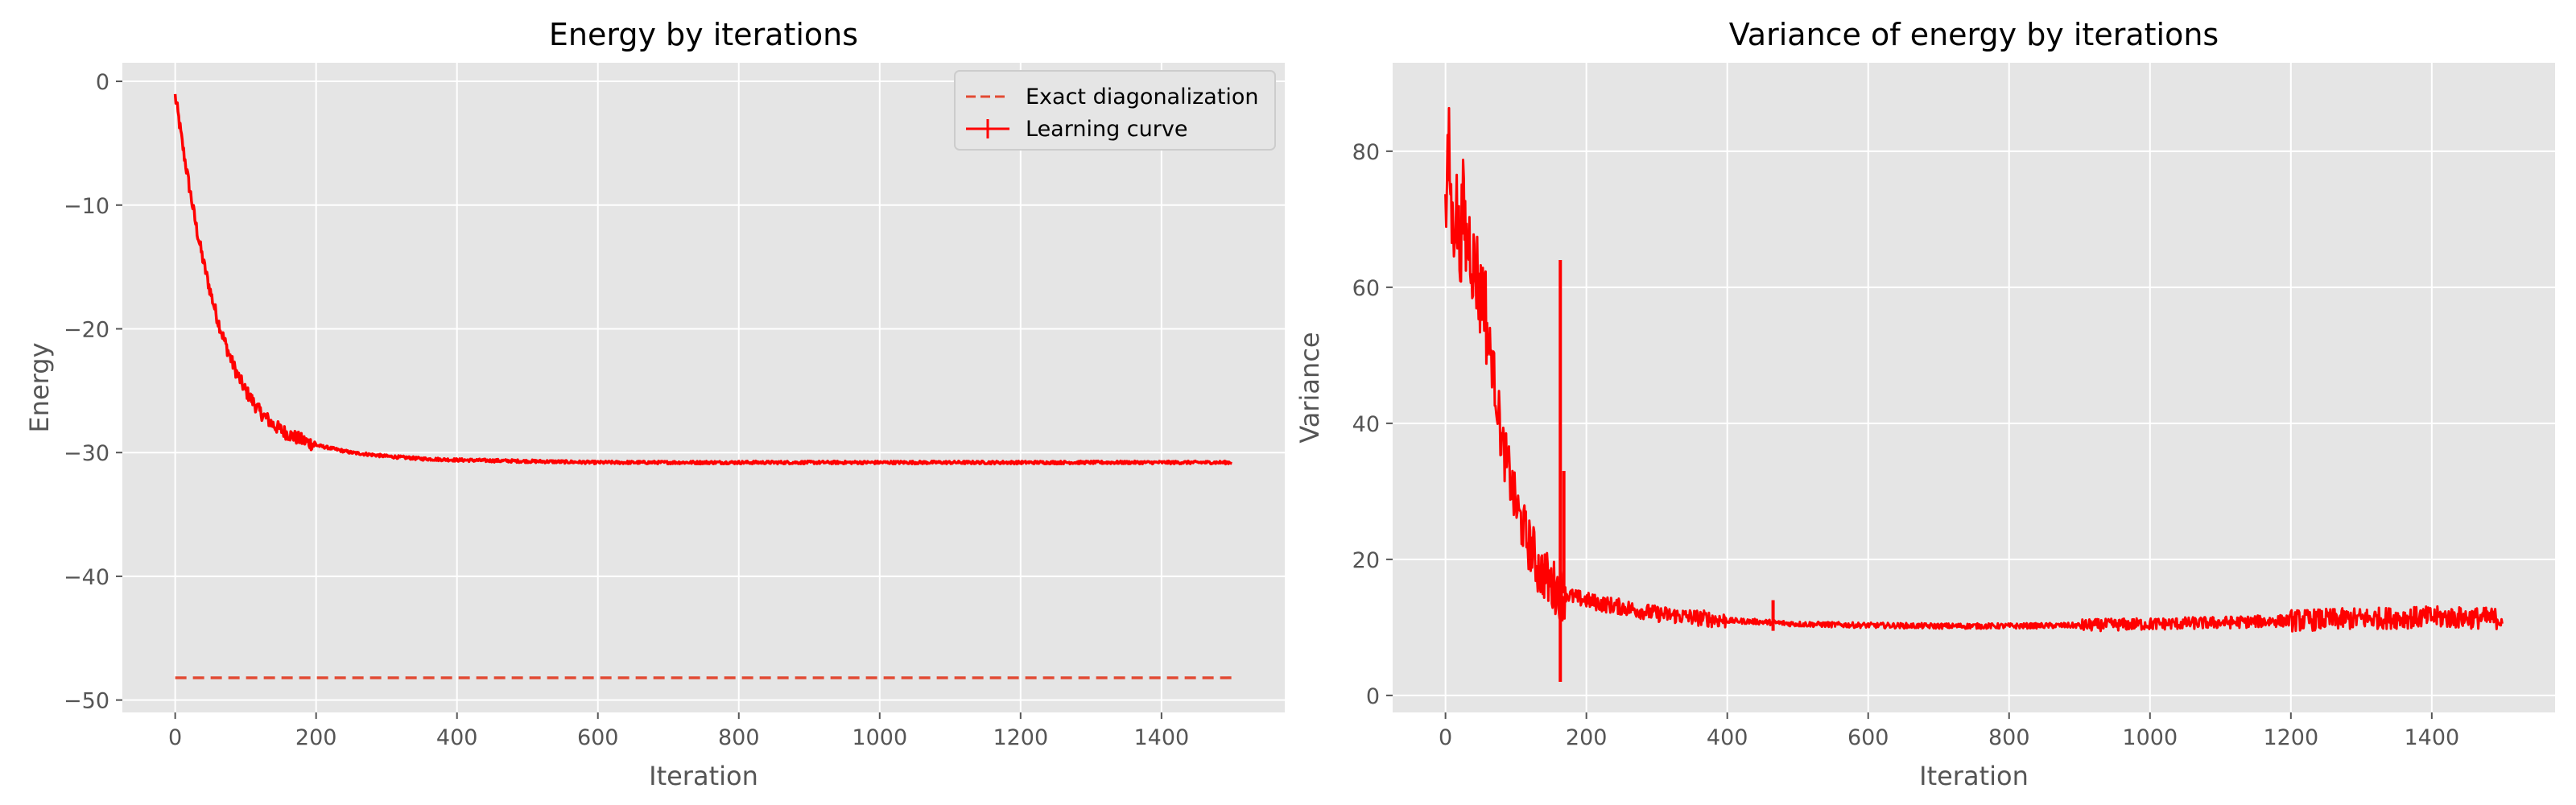 The image size is (2576, 805). What do you see at coordinates (2150, 737) in the screenshot?
I see `variance-x-tick-label: 1000` at bounding box center [2150, 737].